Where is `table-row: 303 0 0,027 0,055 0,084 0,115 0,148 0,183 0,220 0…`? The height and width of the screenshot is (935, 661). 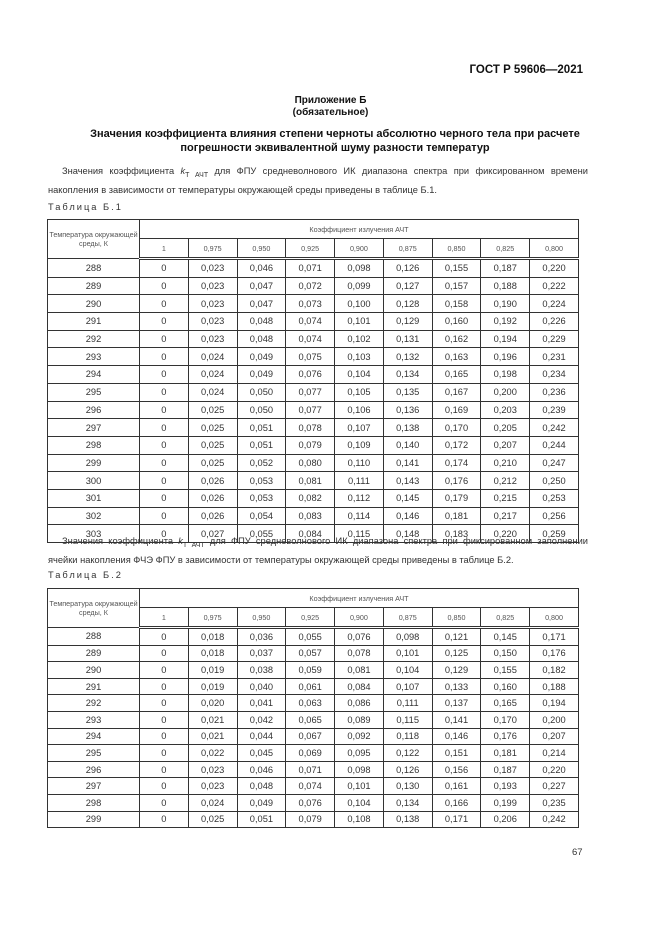 table-row: 303 0 0,027 0,055 0,084 0,115 0,148 0,183 0,220 0… is located at coordinates (313, 533).